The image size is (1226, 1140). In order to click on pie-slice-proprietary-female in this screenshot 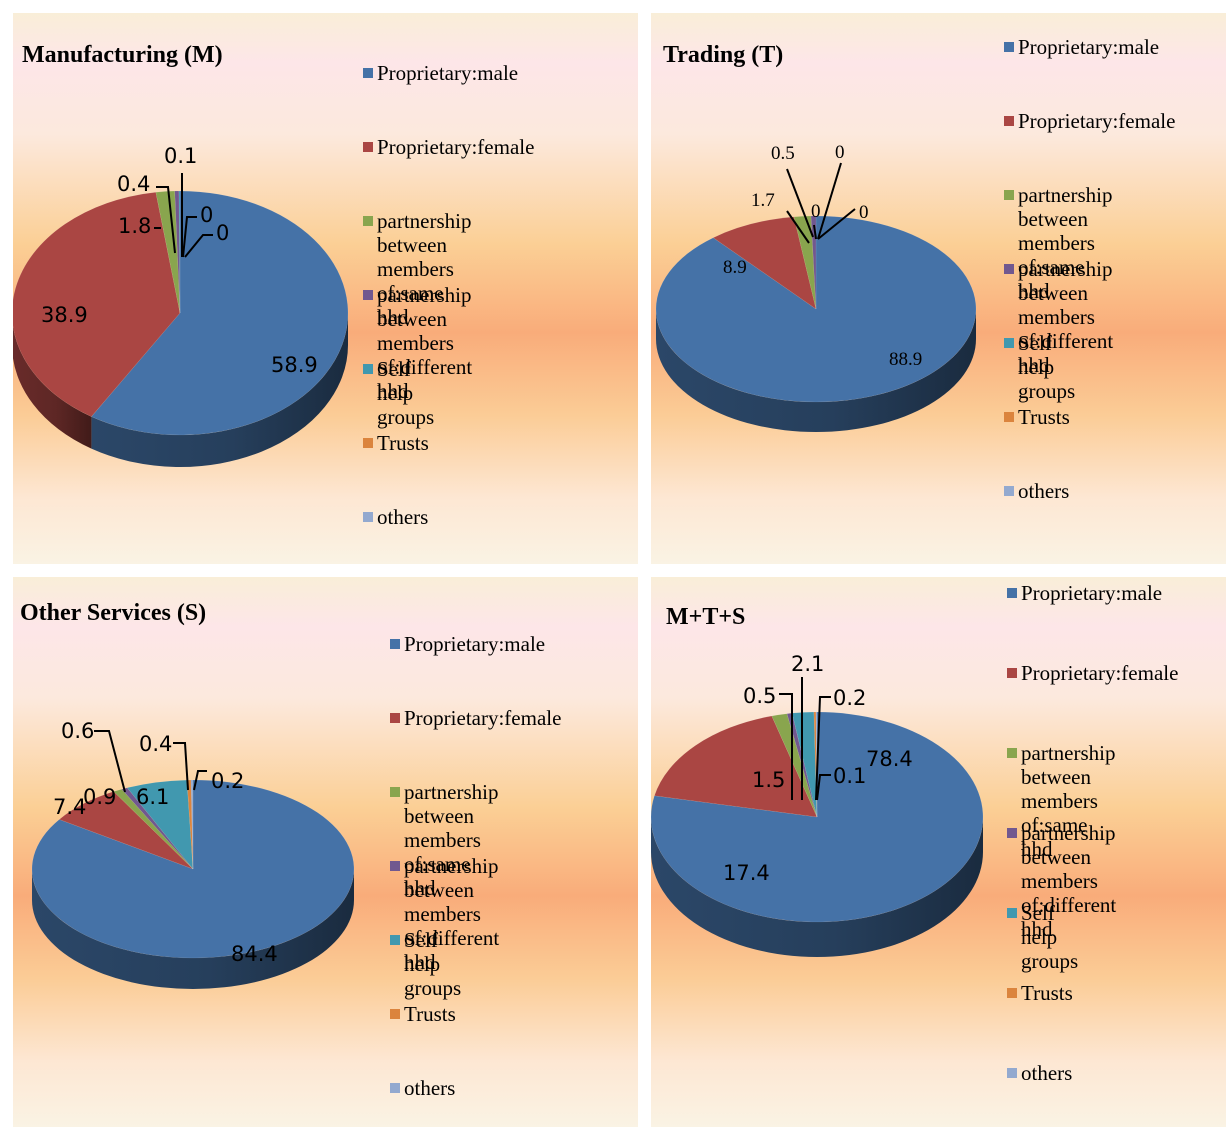, I will do `click(126, 830)`.